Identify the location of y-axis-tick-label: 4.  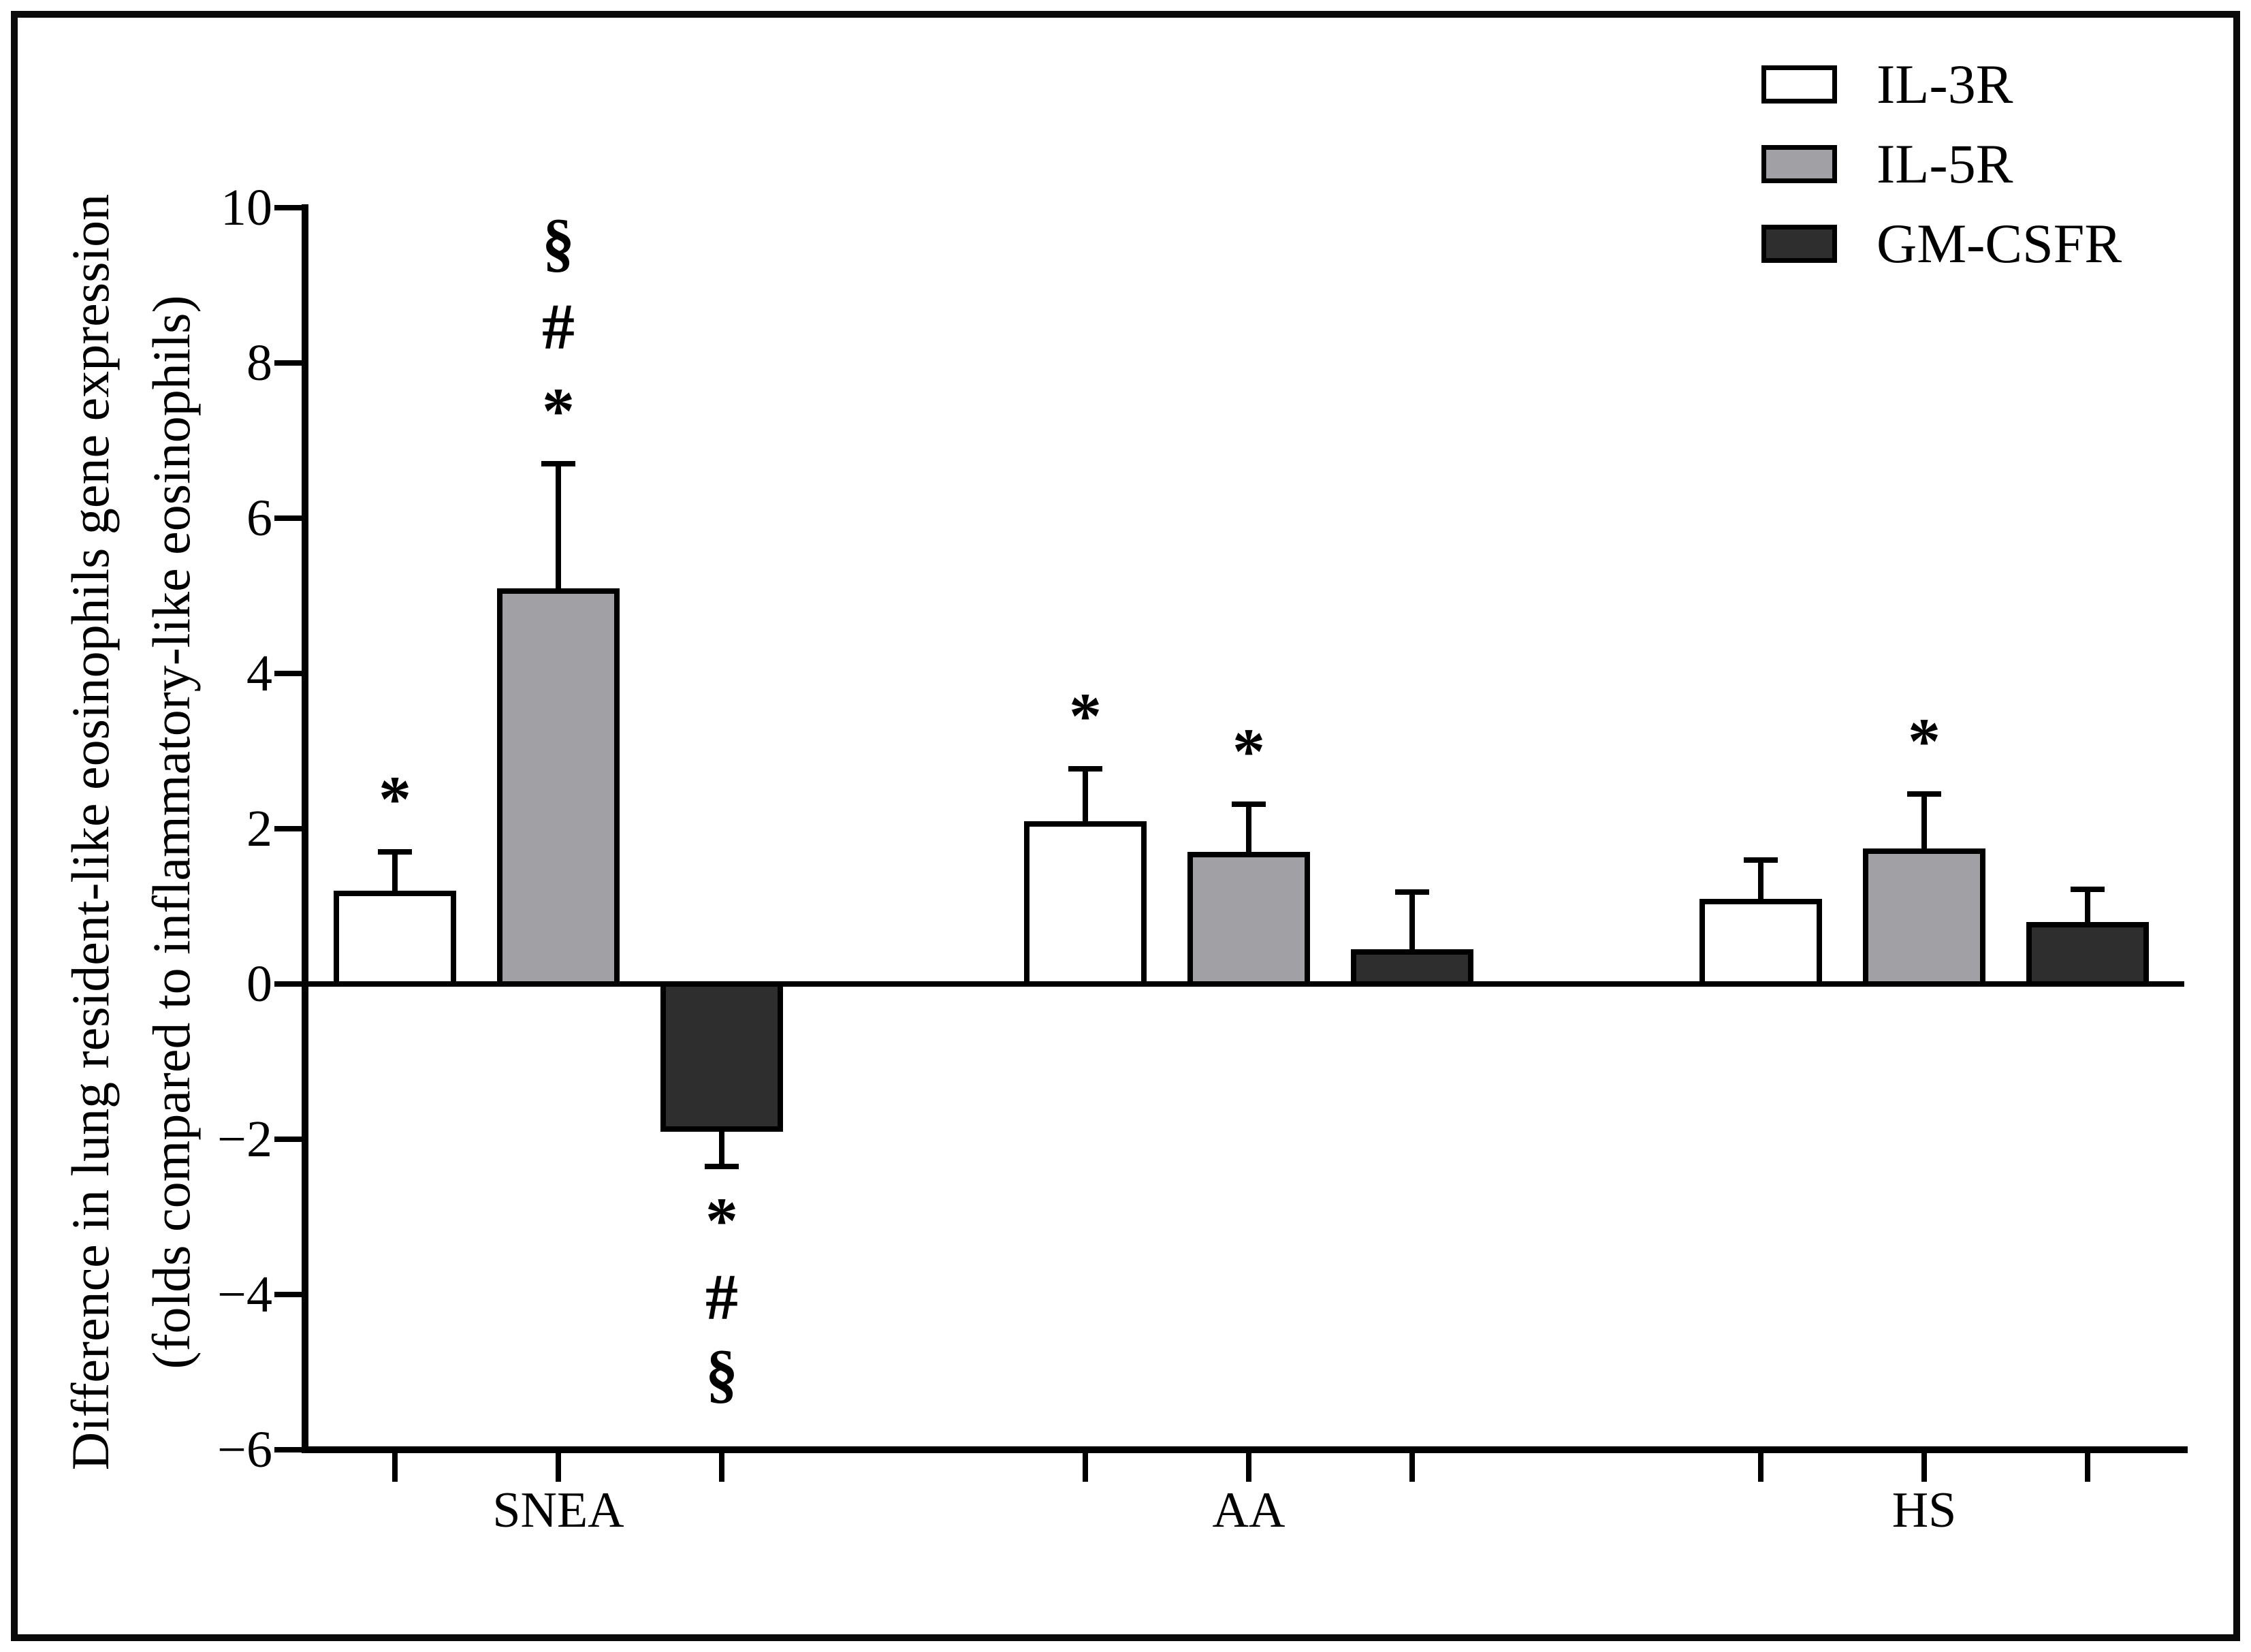
(259, 673).